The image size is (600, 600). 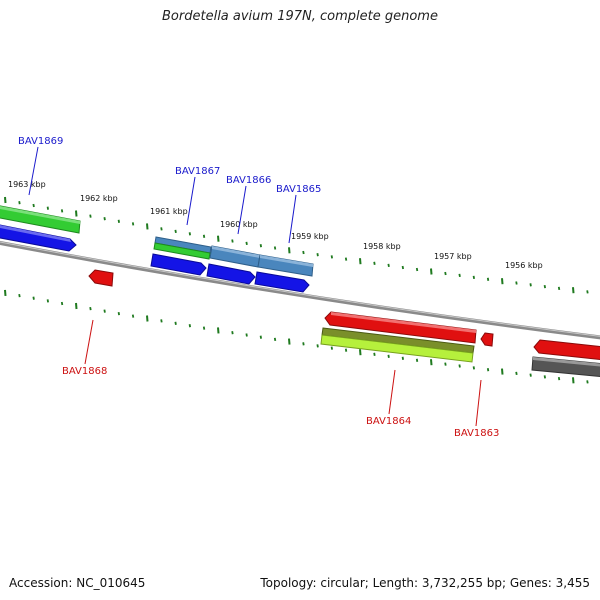 I want to click on feature-bav1866-blue, so click(x=231, y=274).